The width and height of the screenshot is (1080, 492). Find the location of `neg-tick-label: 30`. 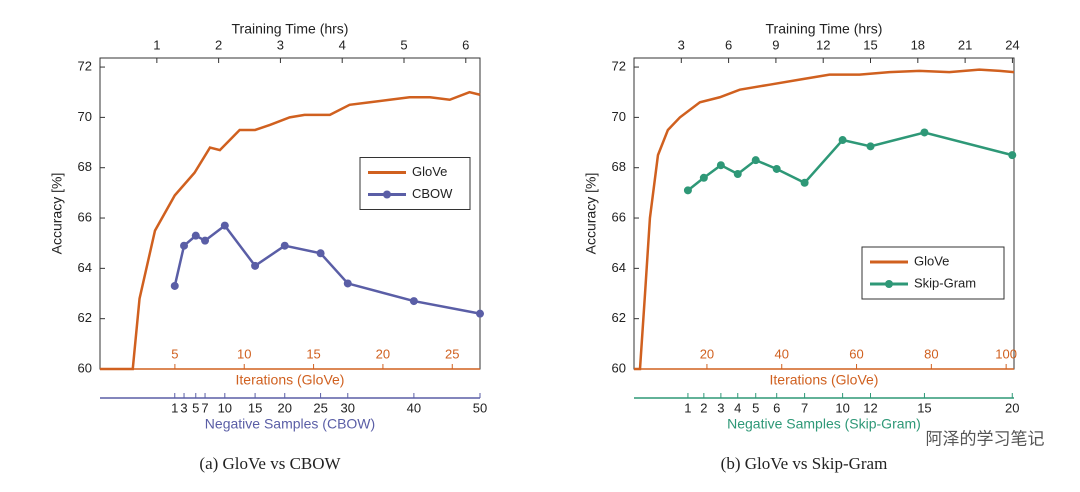

neg-tick-label: 30 is located at coordinates (348, 407).